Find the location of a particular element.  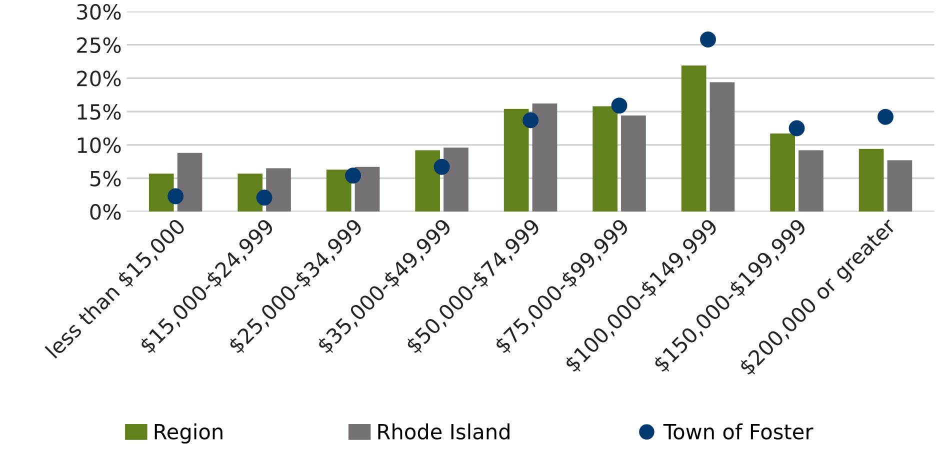

y-tick-label: 30% is located at coordinates (99, 12).